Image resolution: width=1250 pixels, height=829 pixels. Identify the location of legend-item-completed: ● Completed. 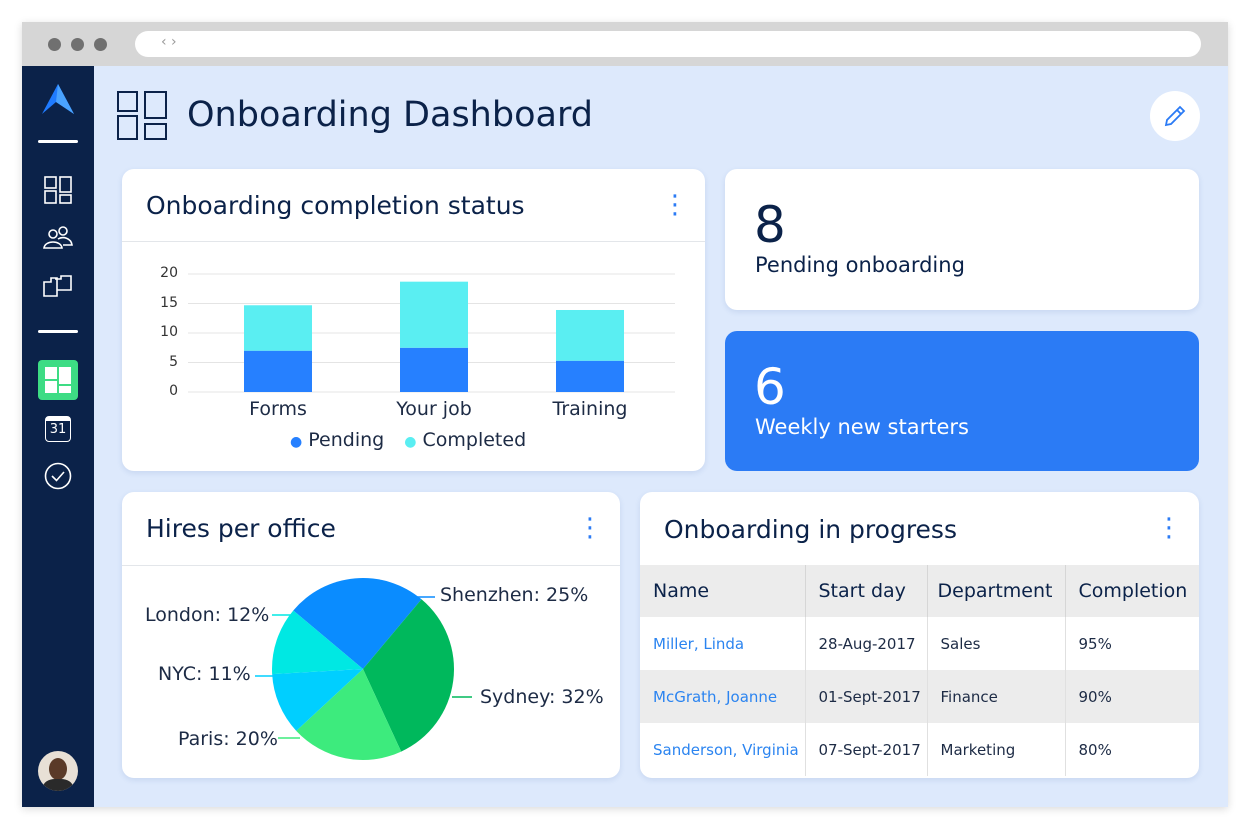
(465, 440).